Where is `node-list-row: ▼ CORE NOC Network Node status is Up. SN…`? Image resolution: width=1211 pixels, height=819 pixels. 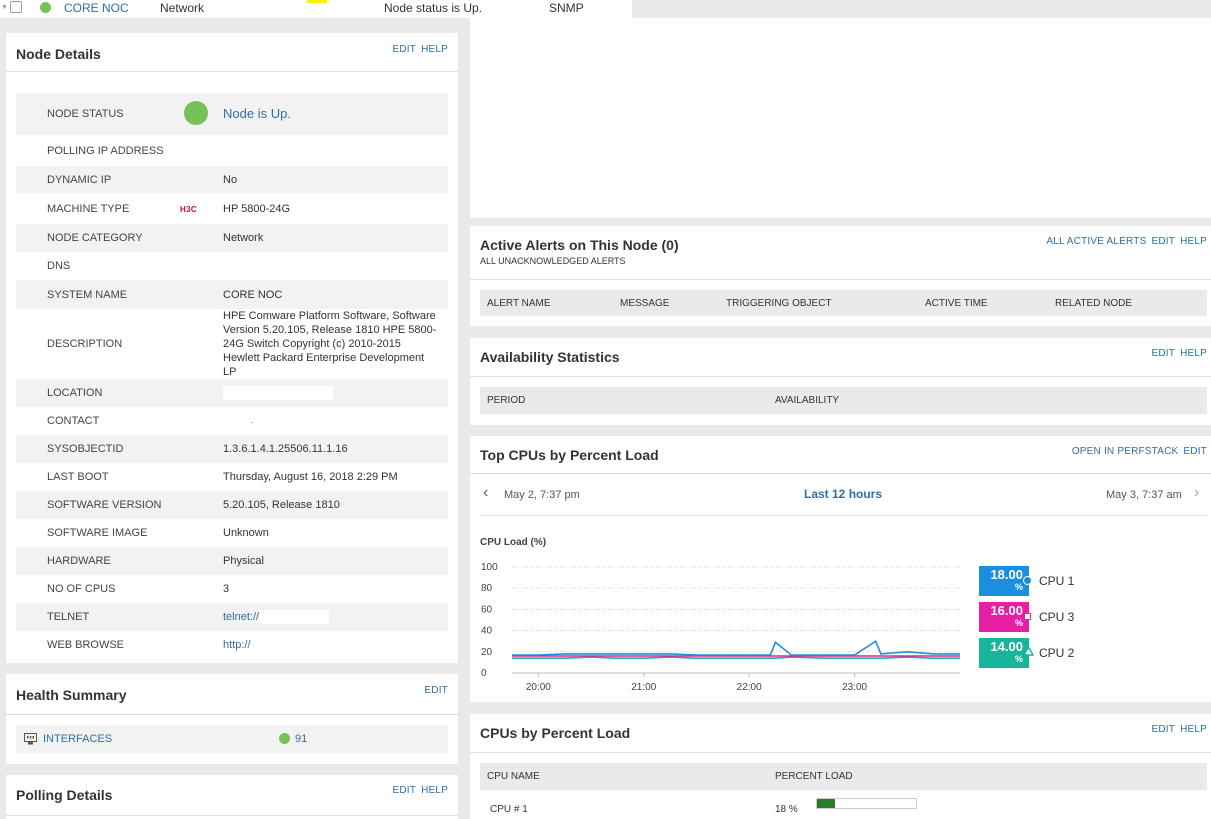 node-list-row: ▼ CORE NOC Network Node status is Up. SN… is located at coordinates (316, 9).